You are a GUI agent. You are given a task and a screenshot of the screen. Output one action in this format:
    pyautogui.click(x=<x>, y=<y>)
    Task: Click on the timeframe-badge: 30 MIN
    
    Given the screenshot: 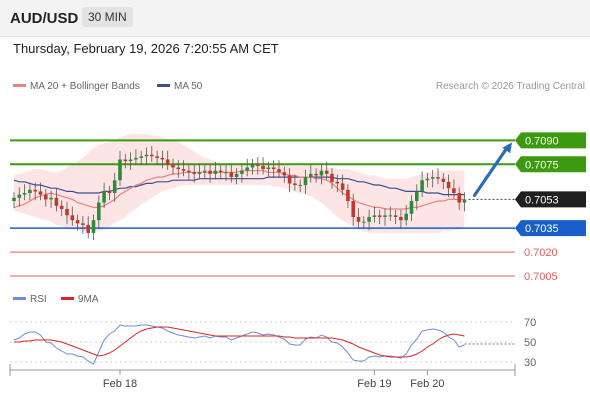 What is the action you would take?
    pyautogui.click(x=107, y=17)
    